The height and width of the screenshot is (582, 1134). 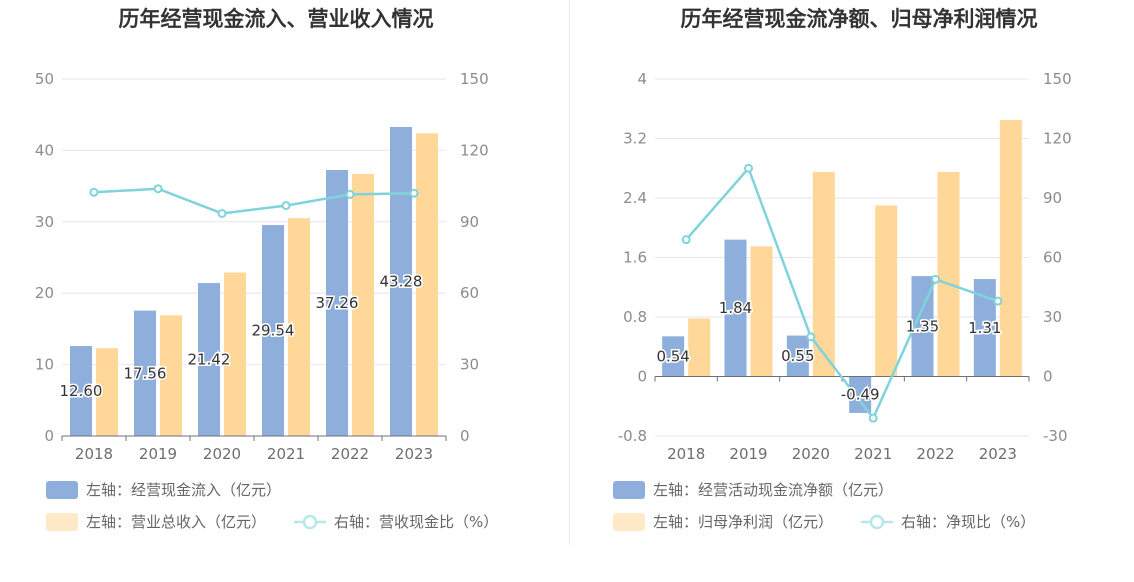 I want to click on chart-title: 历年经营现金流净额、归母净利润情况, so click(x=859, y=19).